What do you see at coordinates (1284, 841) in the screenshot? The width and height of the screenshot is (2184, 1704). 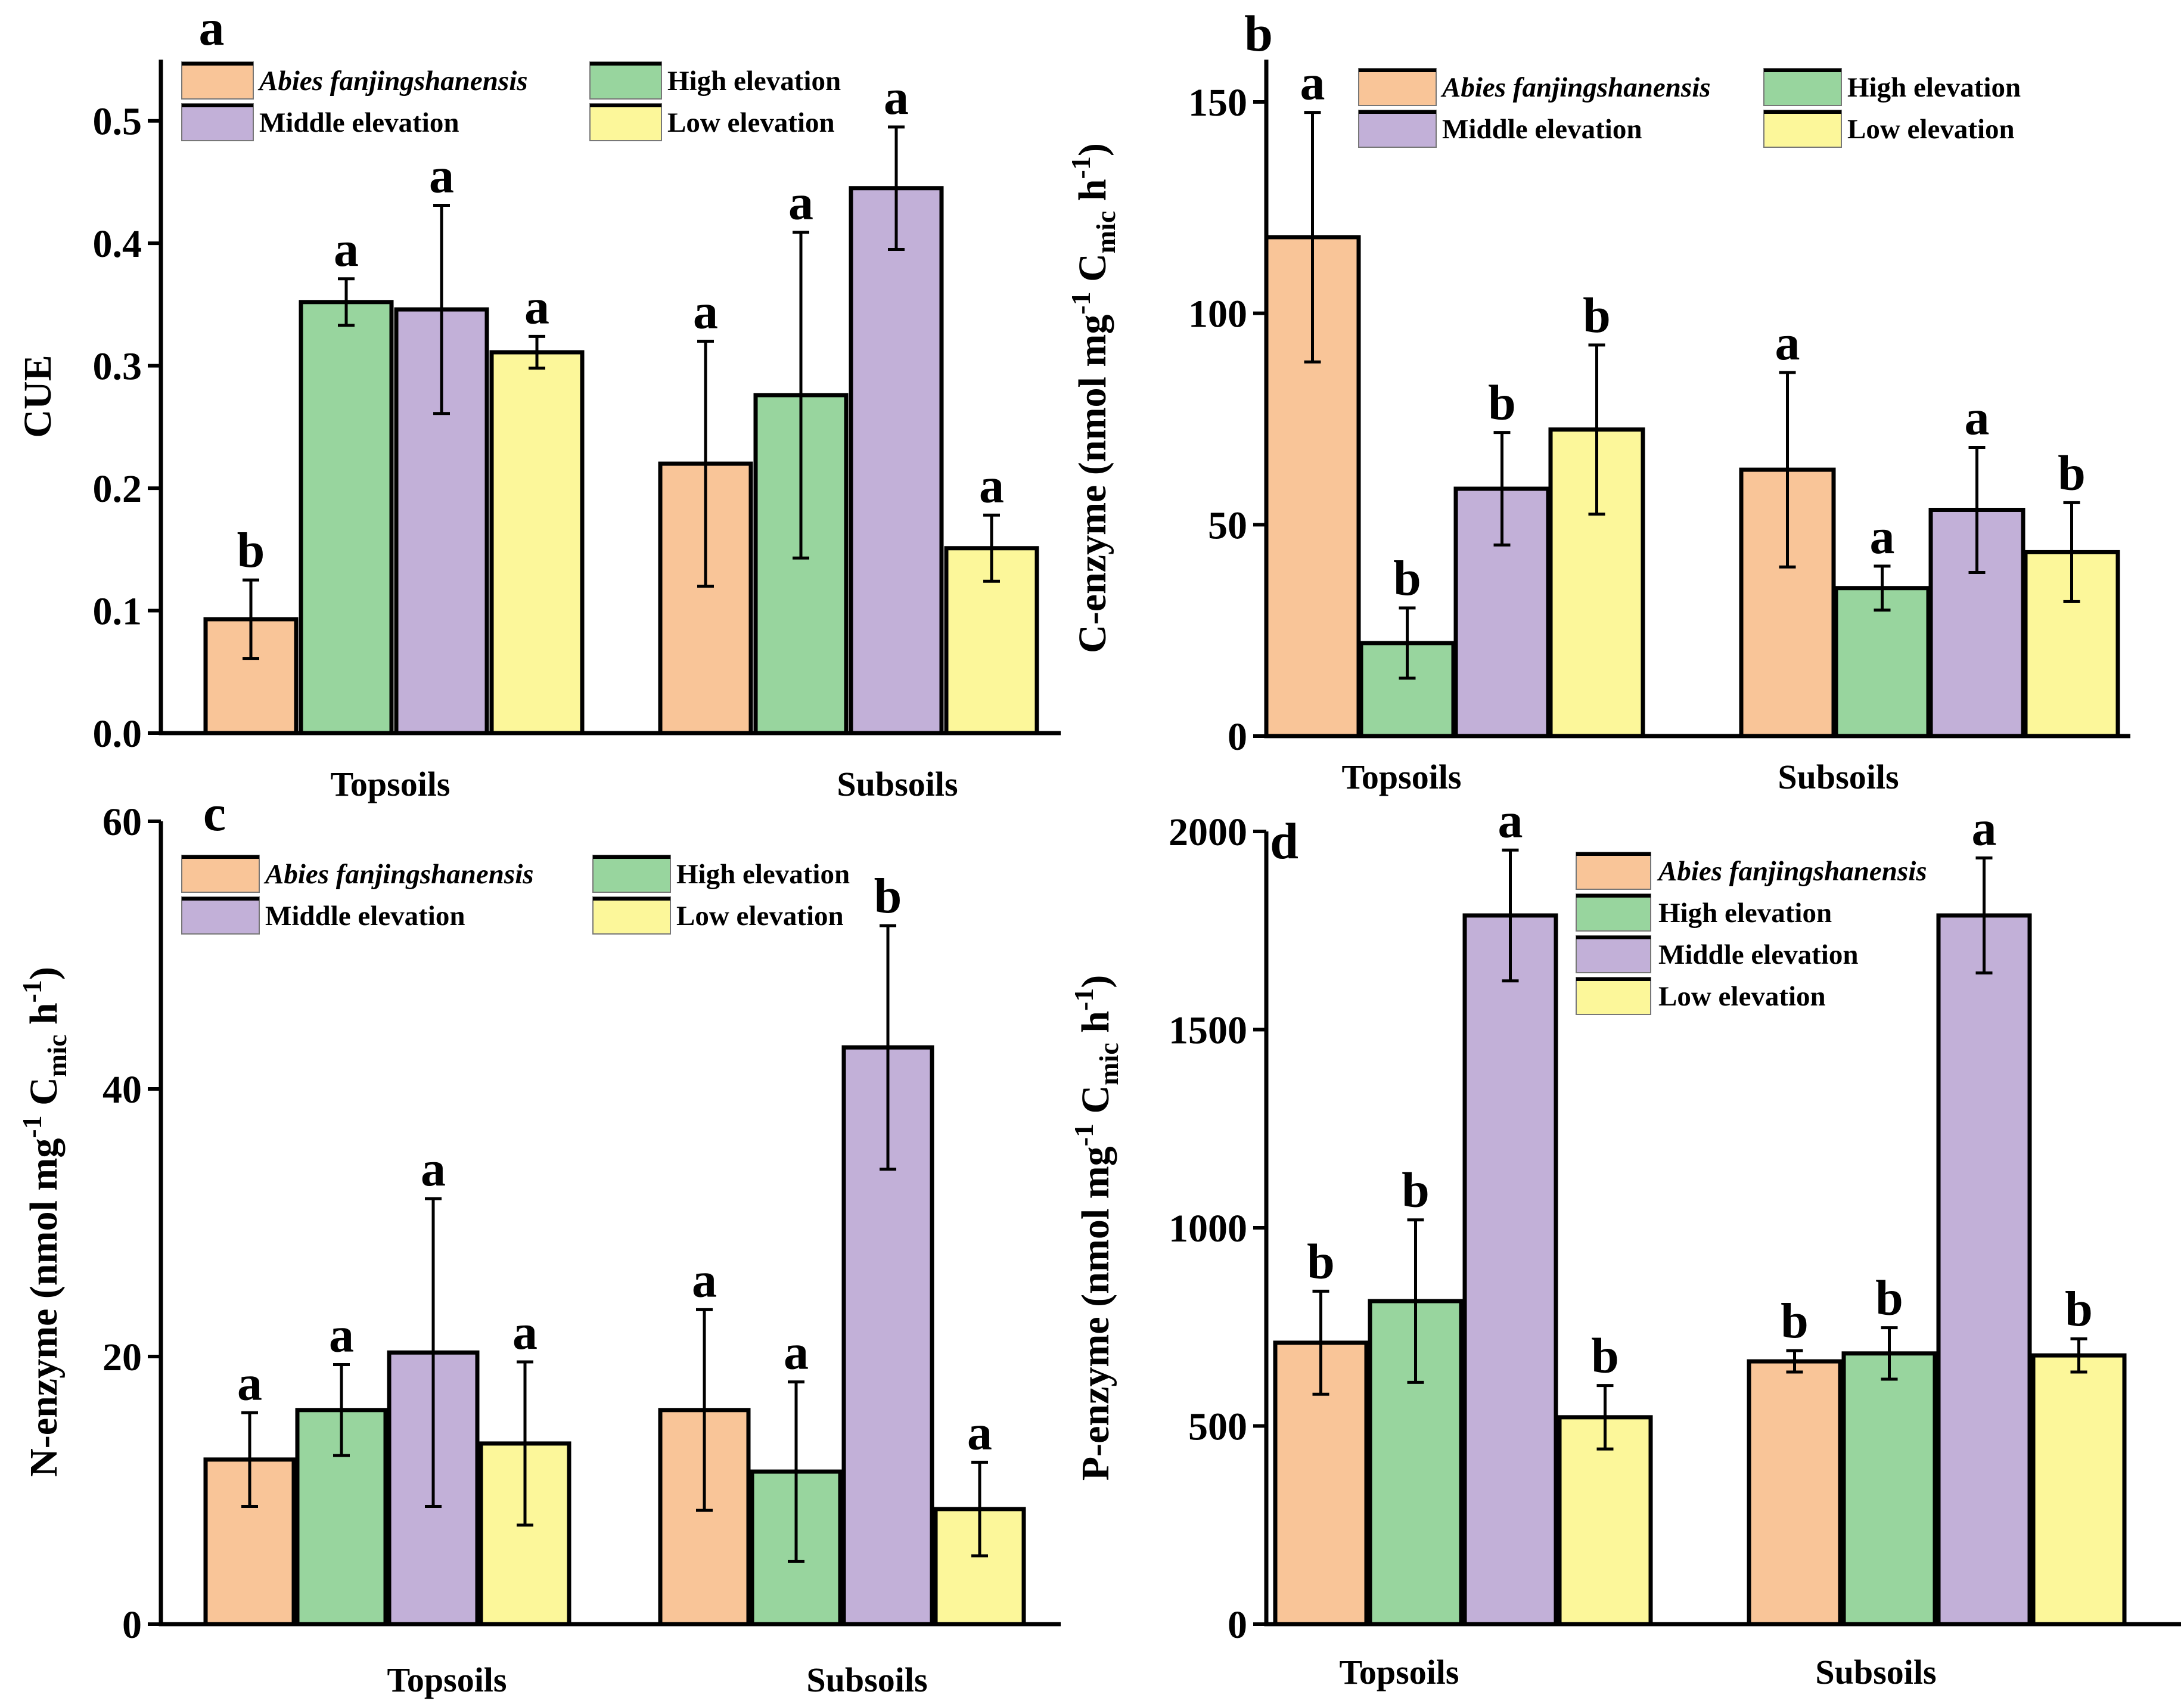 I see `panel-label: d` at bounding box center [1284, 841].